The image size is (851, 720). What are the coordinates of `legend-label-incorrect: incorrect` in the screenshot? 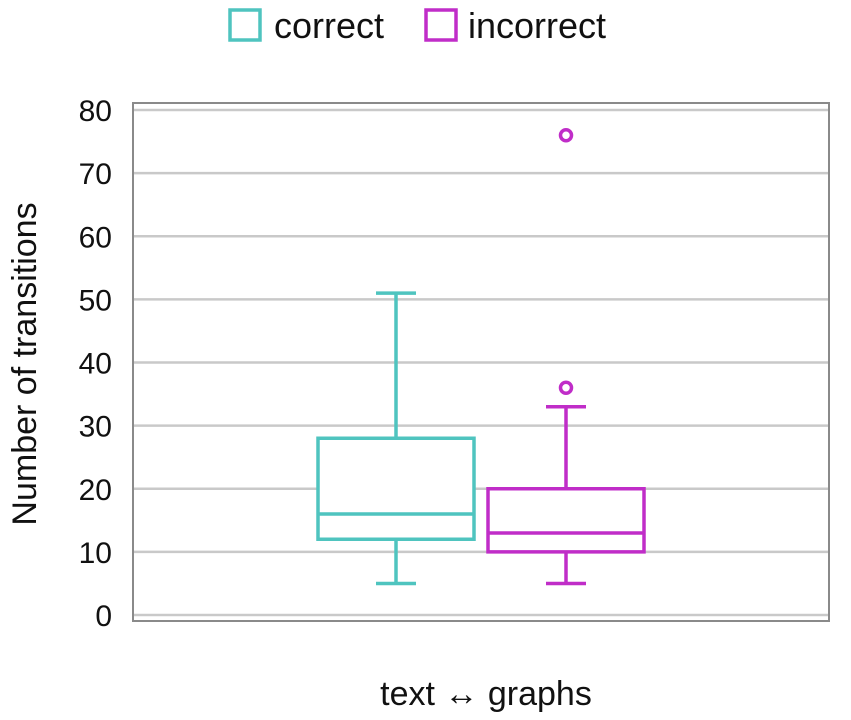 It's located at (537, 25).